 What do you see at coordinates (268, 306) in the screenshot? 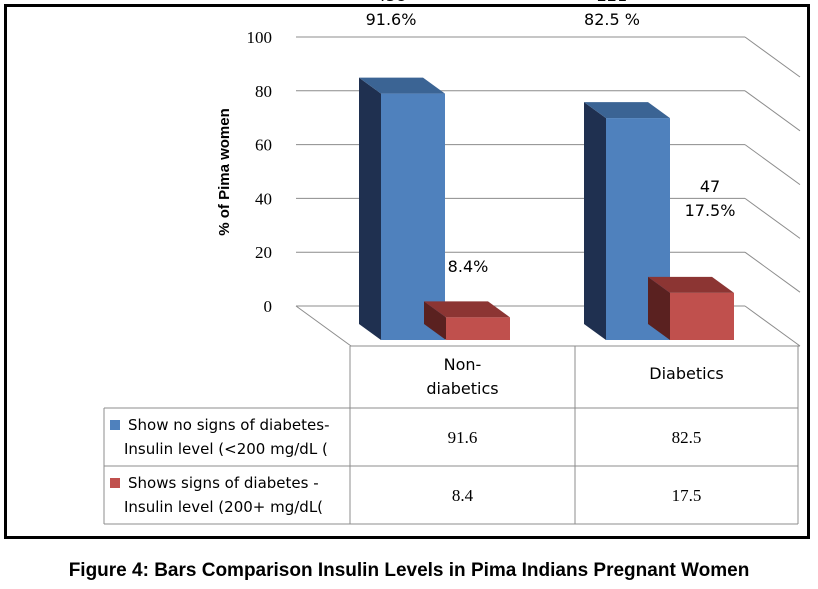
I see `y-tick-label: 0` at bounding box center [268, 306].